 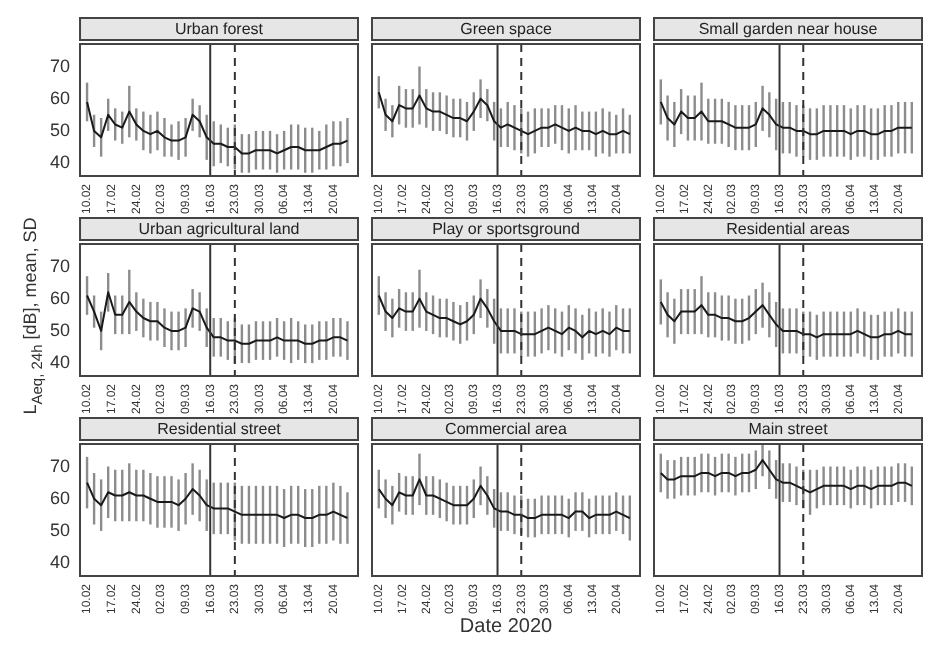 I want to click on chart-title: Commercial area, so click(x=507, y=429).